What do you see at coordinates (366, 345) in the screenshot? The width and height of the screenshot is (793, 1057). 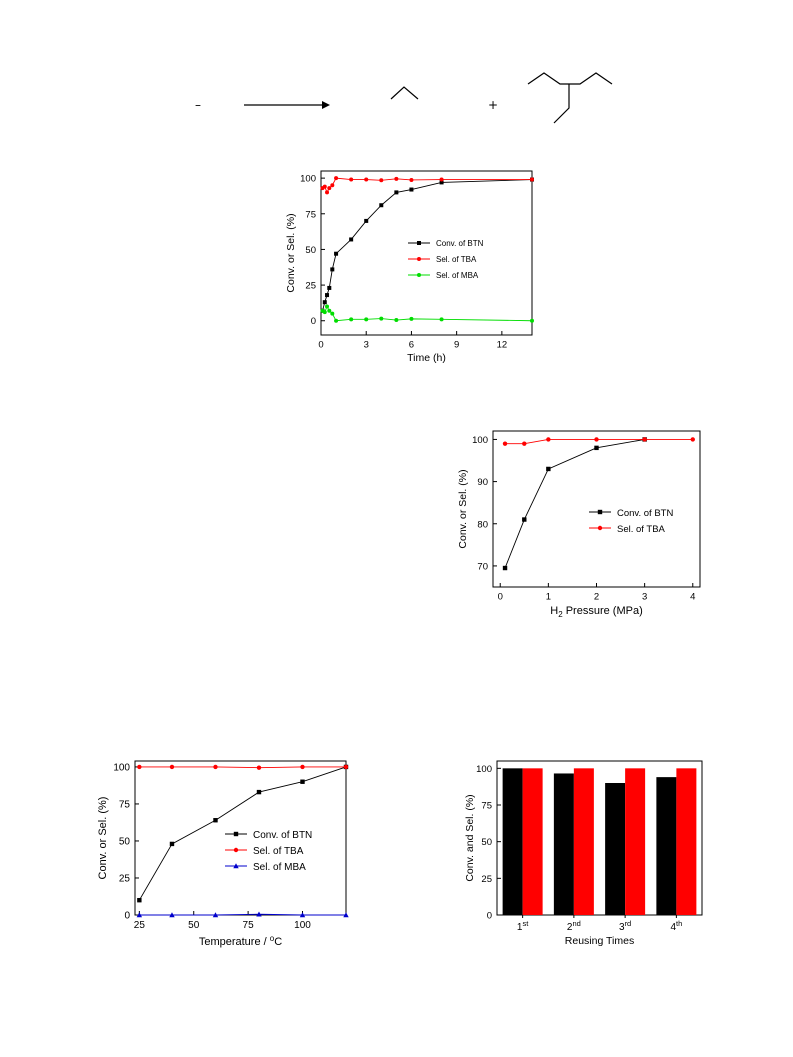 I see `x-tick-label: 3` at bounding box center [366, 345].